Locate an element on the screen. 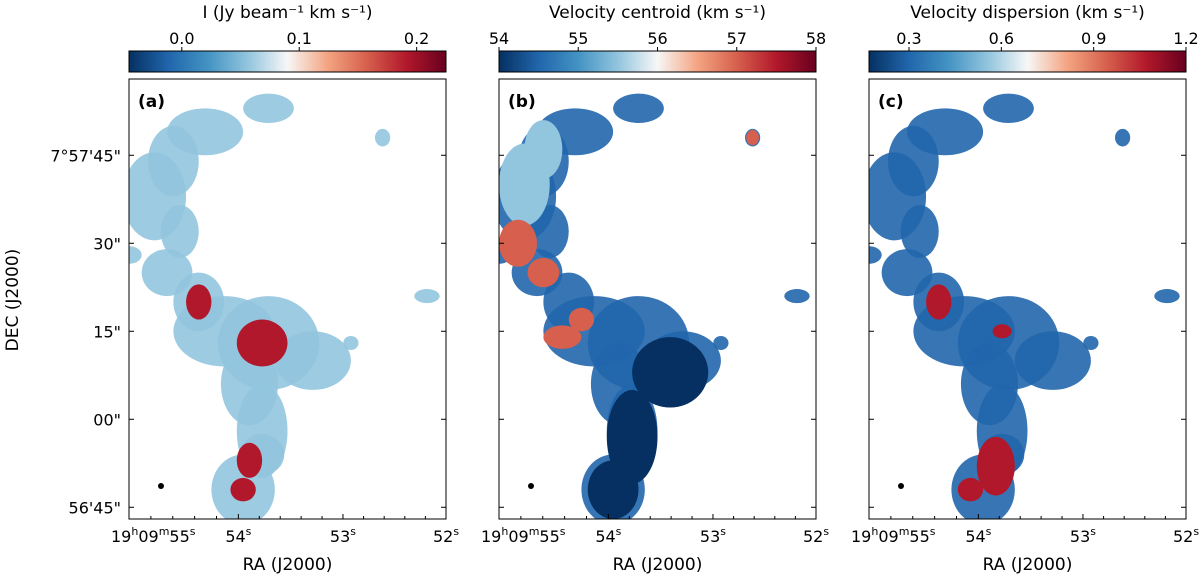 The image size is (1200, 576). colorbar-label: Velocity dispersion (km s⁻¹) is located at coordinates (1027, 13).